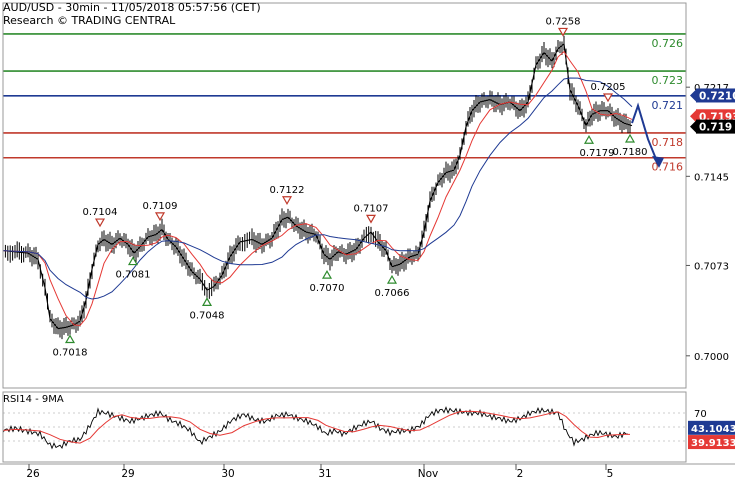  Describe the element at coordinates (668, 80) in the screenshot. I see `level-label: 0.723` at that location.